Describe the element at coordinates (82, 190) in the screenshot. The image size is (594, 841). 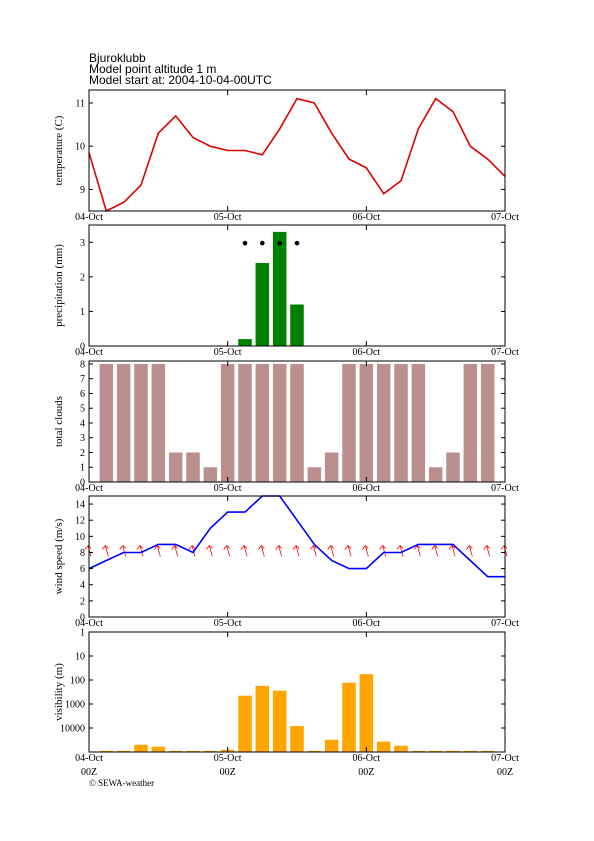
I see `y-tick-label: 9` at that location.